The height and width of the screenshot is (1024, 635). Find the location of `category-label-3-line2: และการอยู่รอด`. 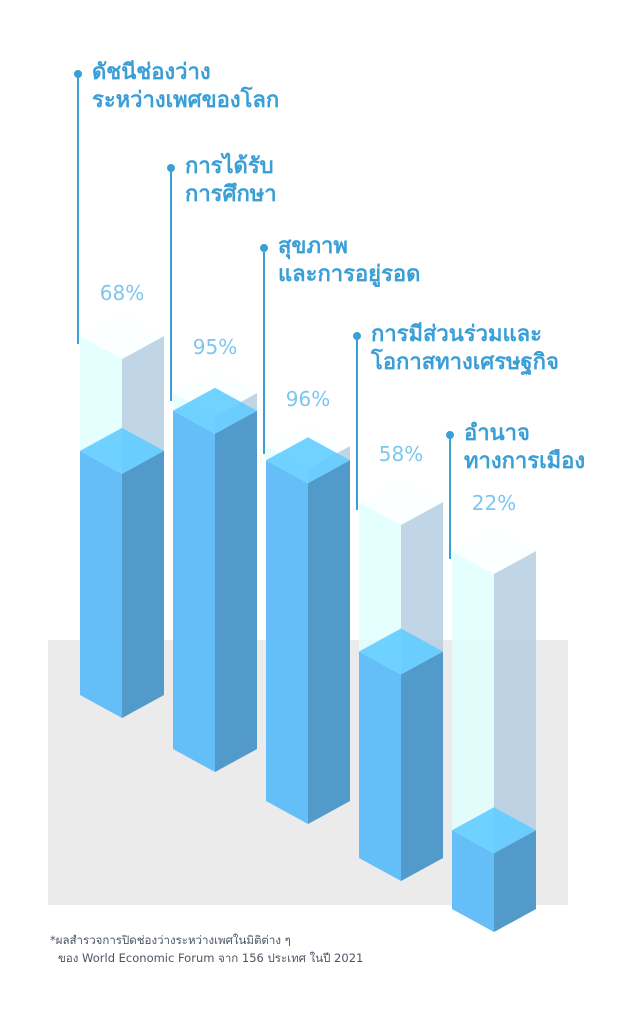

category-label-3-line2: และการอยู่รอด is located at coordinates (349, 275).